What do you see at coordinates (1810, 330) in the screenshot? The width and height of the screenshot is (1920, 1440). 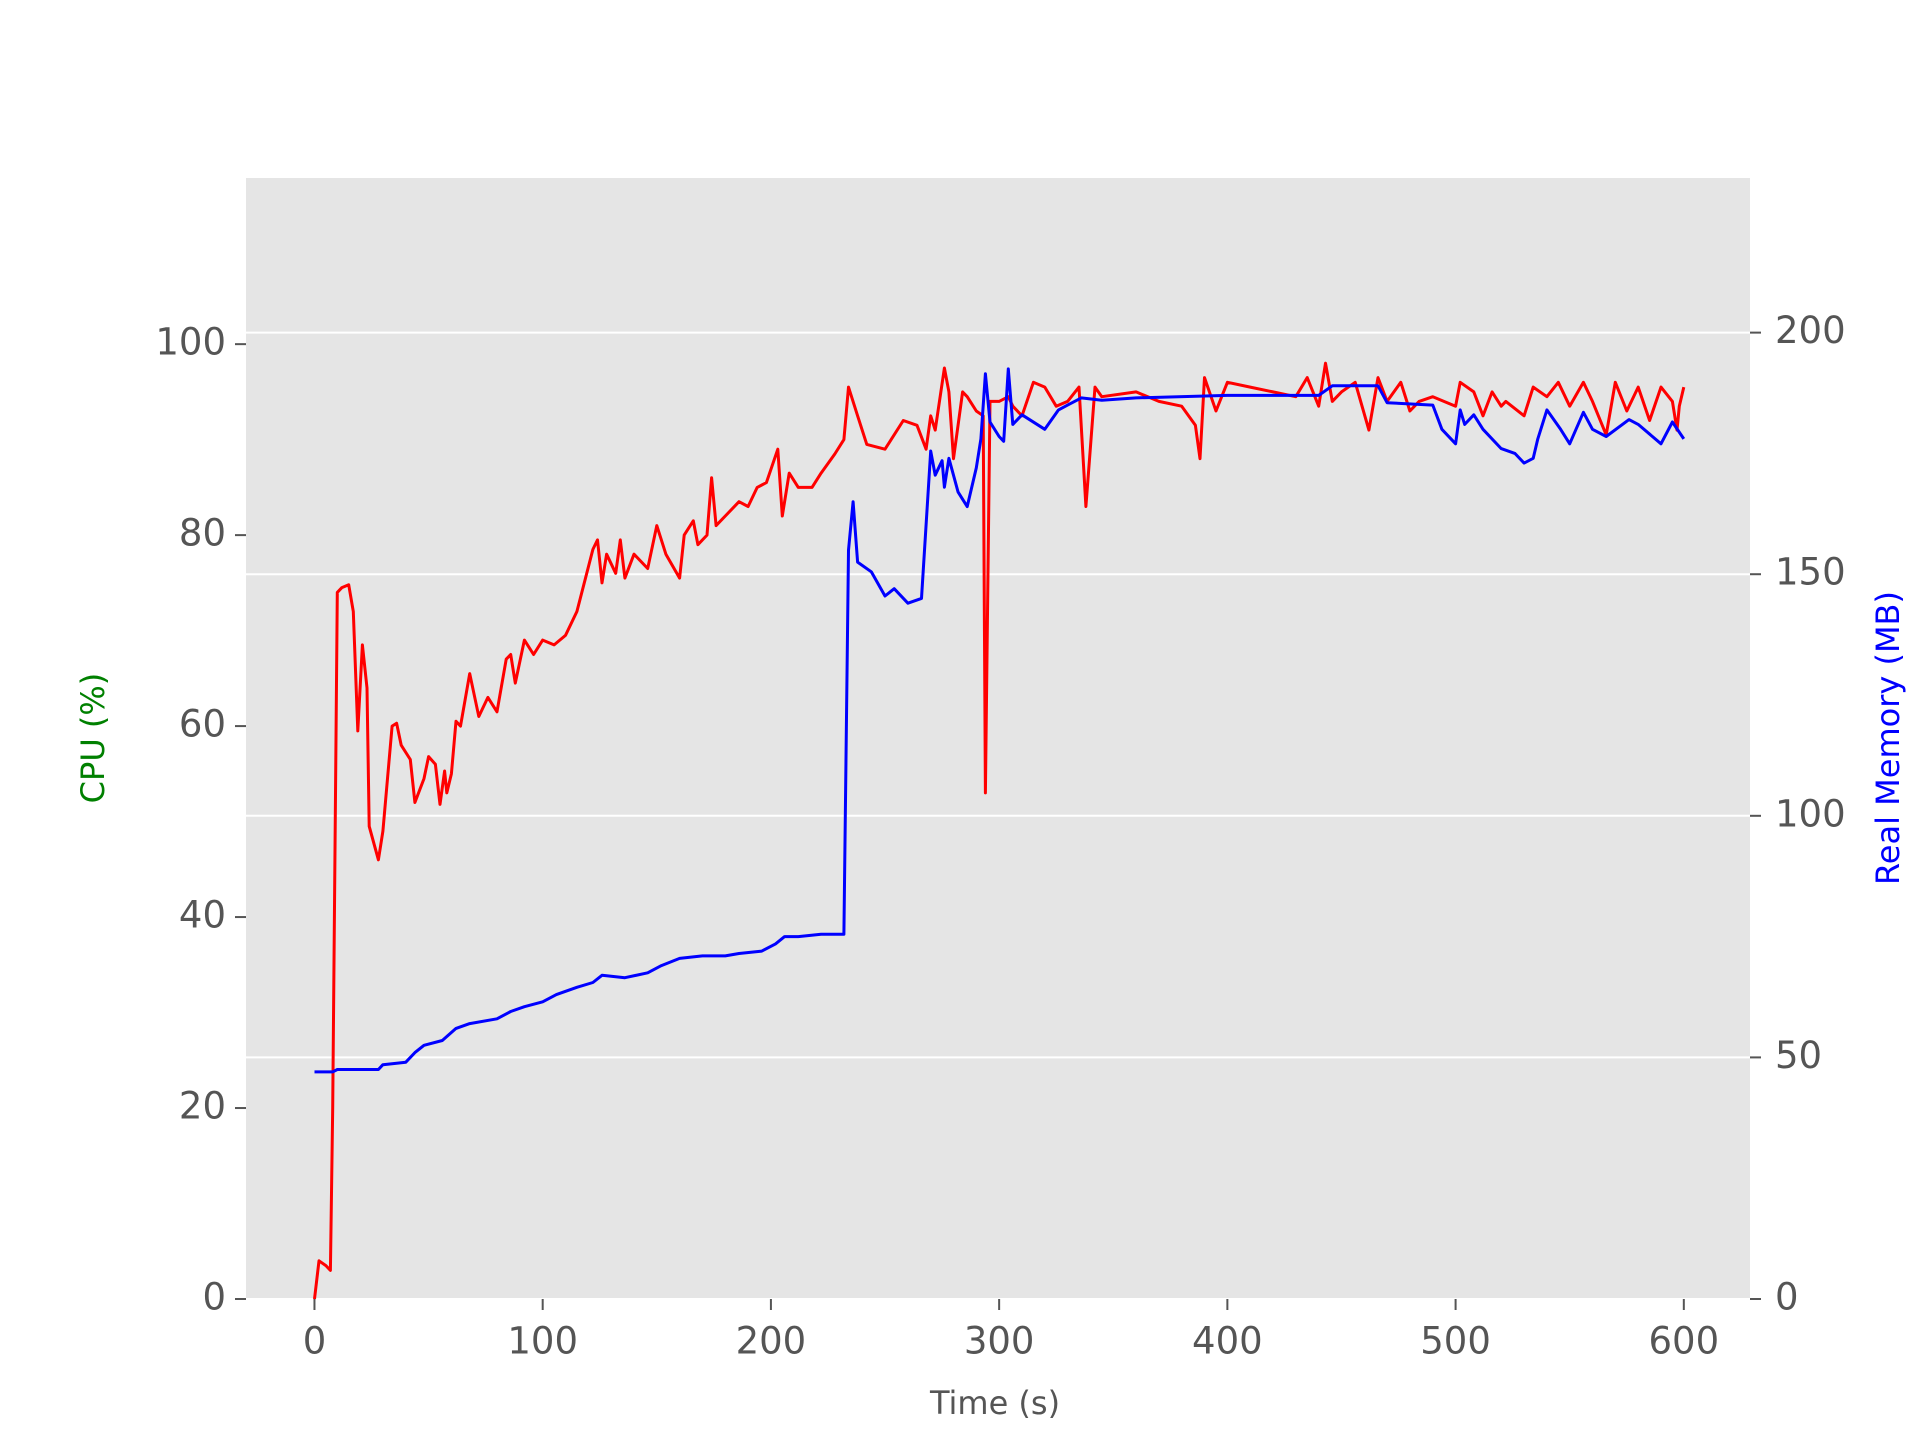 I see `y2-tick-label: 200` at bounding box center [1810, 330].